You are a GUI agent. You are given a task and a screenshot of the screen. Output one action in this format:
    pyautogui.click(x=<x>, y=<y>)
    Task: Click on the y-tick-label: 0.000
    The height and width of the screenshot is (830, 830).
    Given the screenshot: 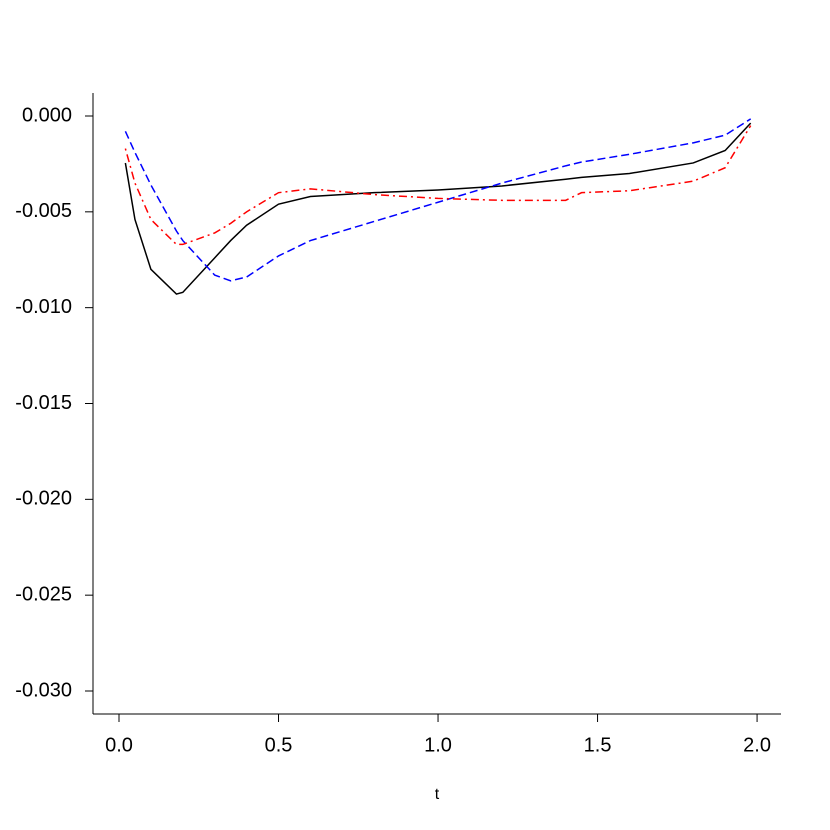 What is the action you would take?
    pyautogui.click(x=47, y=115)
    